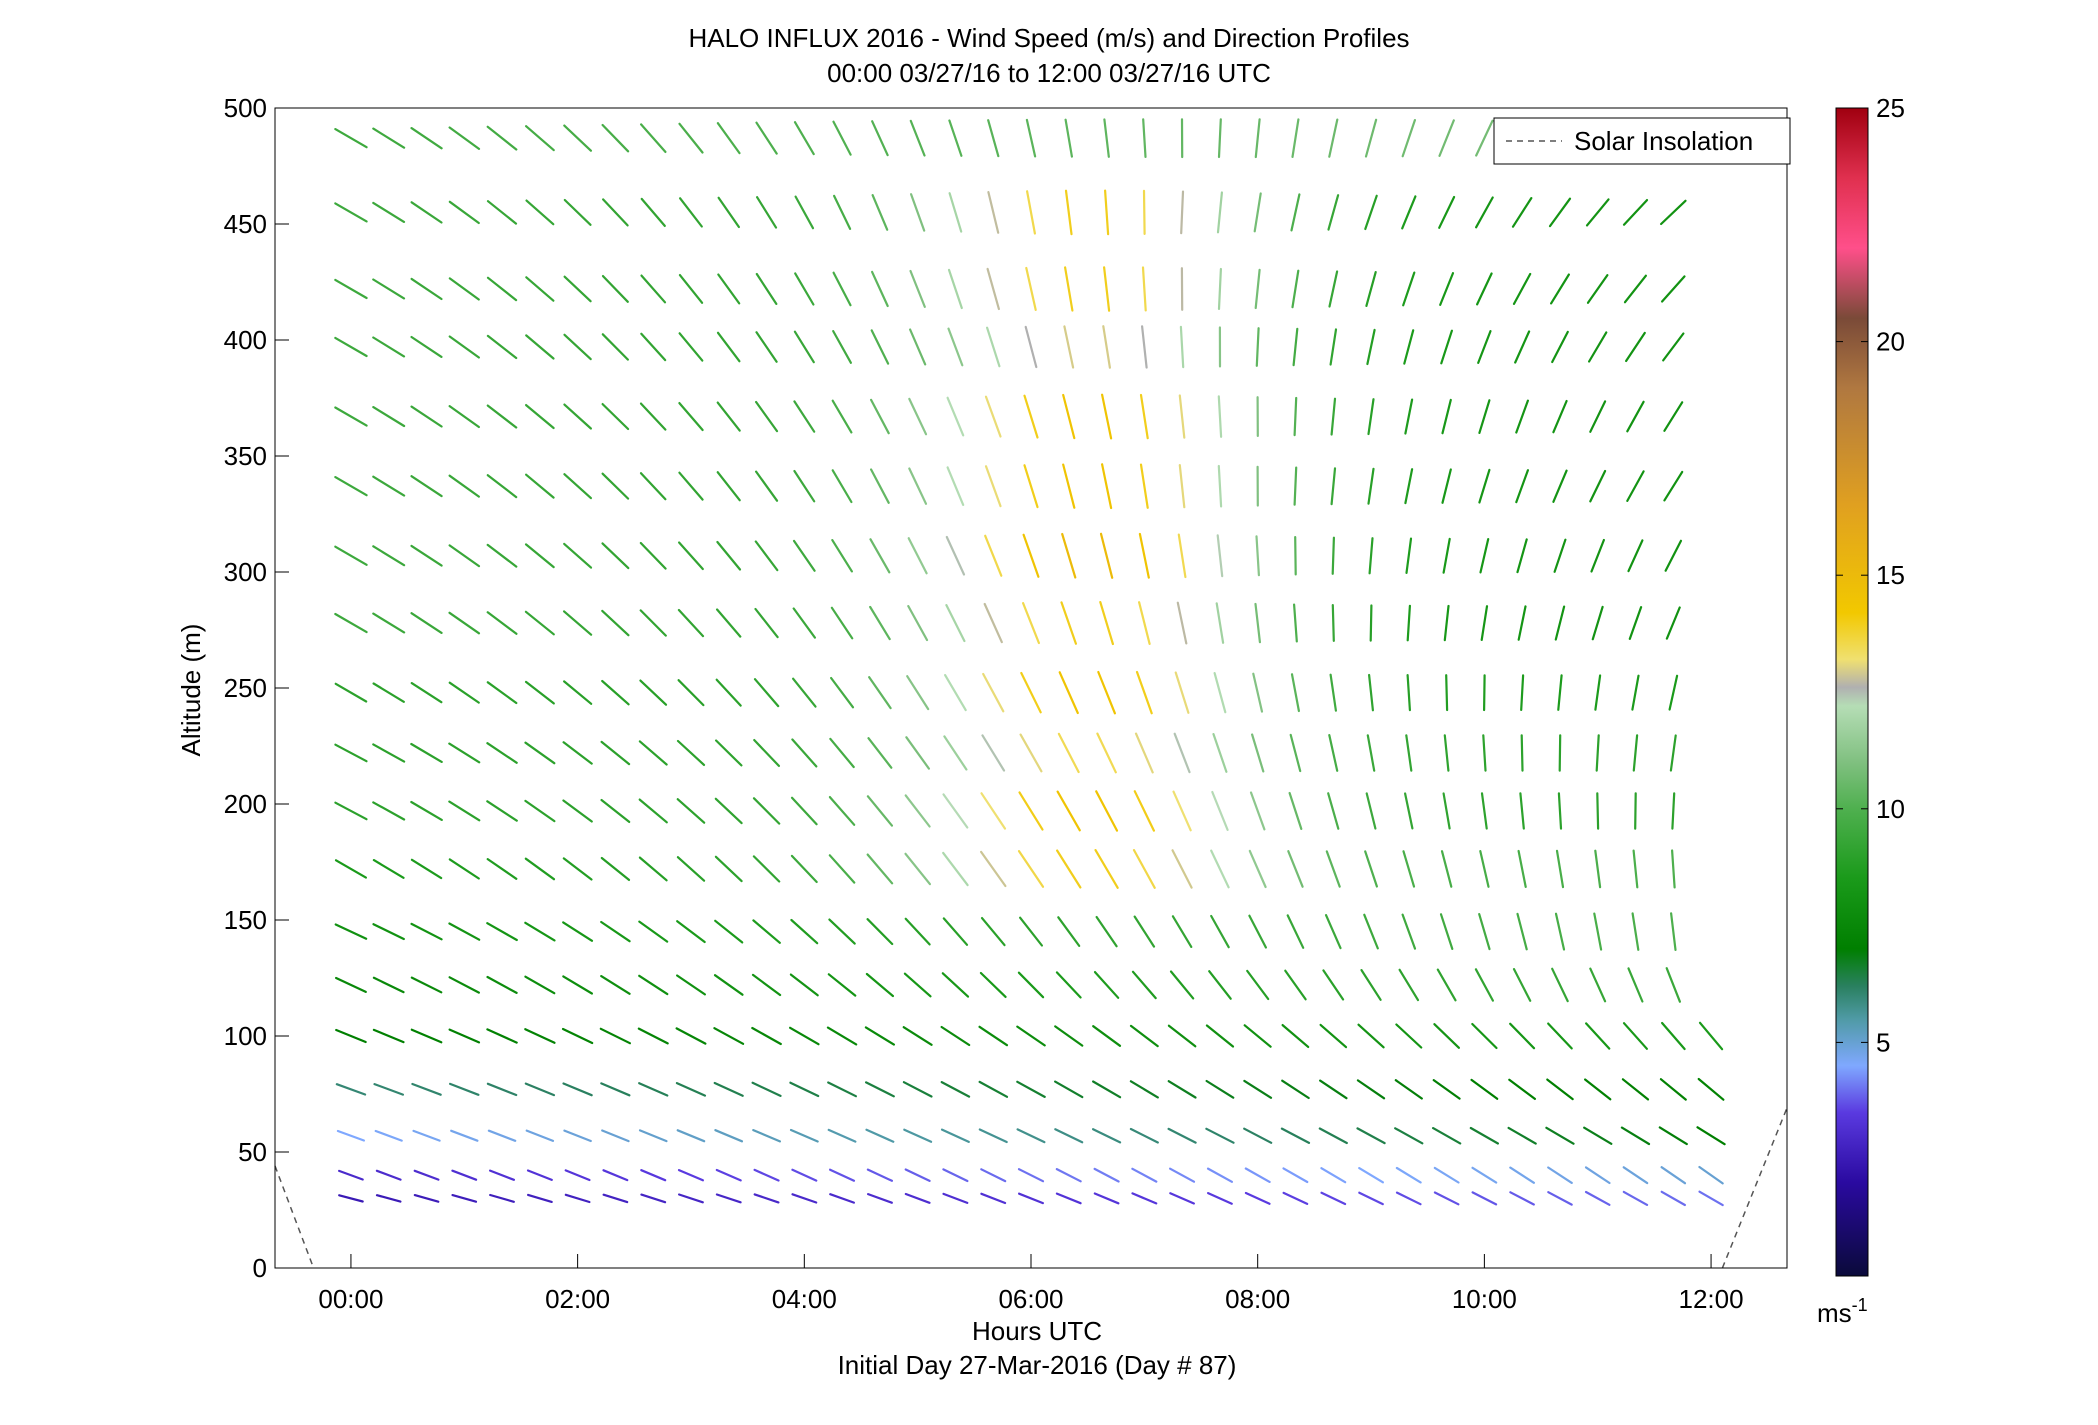 This screenshot has height=1425, width=2098. Describe the element at coordinates (1484, 1299) in the screenshot. I see `x-tick-label: 10:00` at that location.